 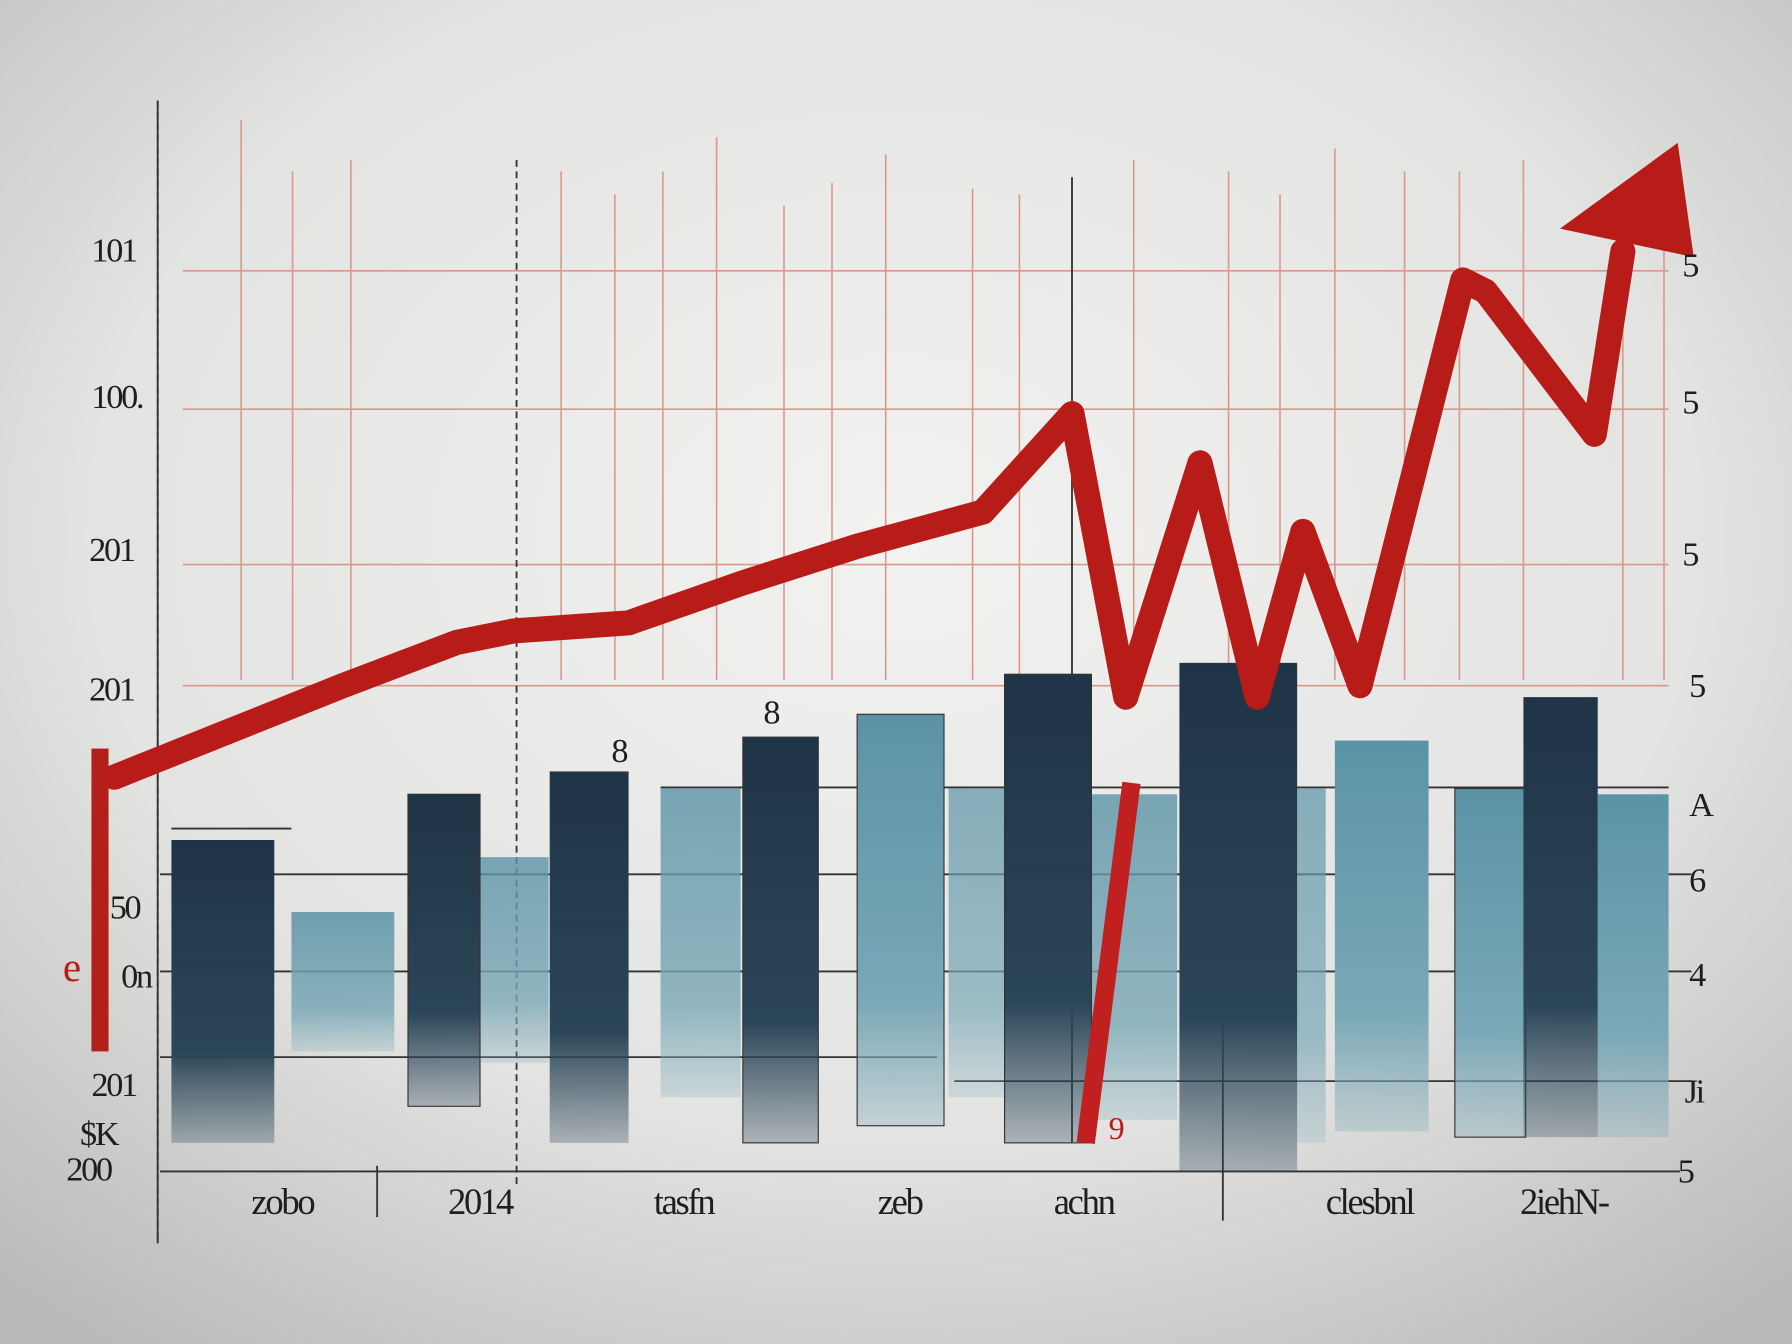 I want to click on label: 200, so click(x=89, y=1169).